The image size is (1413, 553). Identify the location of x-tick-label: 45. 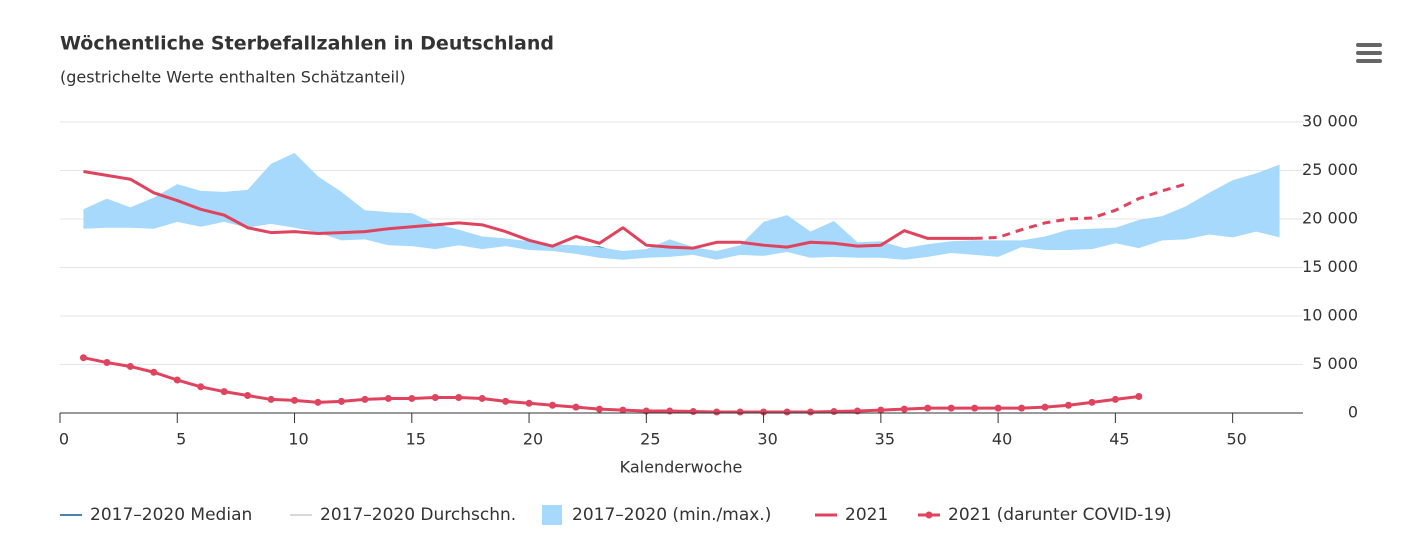
(1119, 439).